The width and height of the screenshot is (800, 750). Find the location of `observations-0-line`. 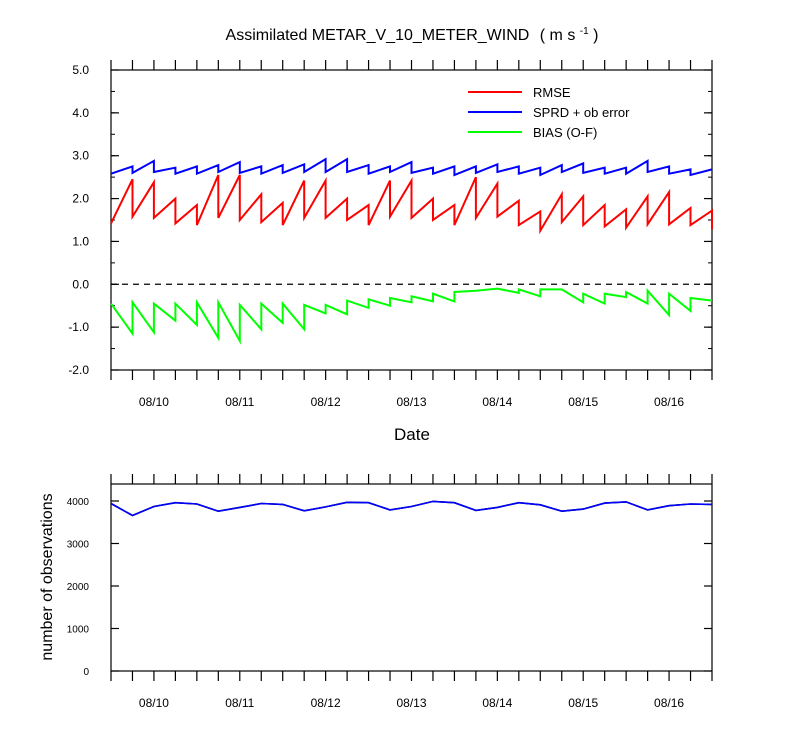

observations-0-line is located at coordinates (411, 508).